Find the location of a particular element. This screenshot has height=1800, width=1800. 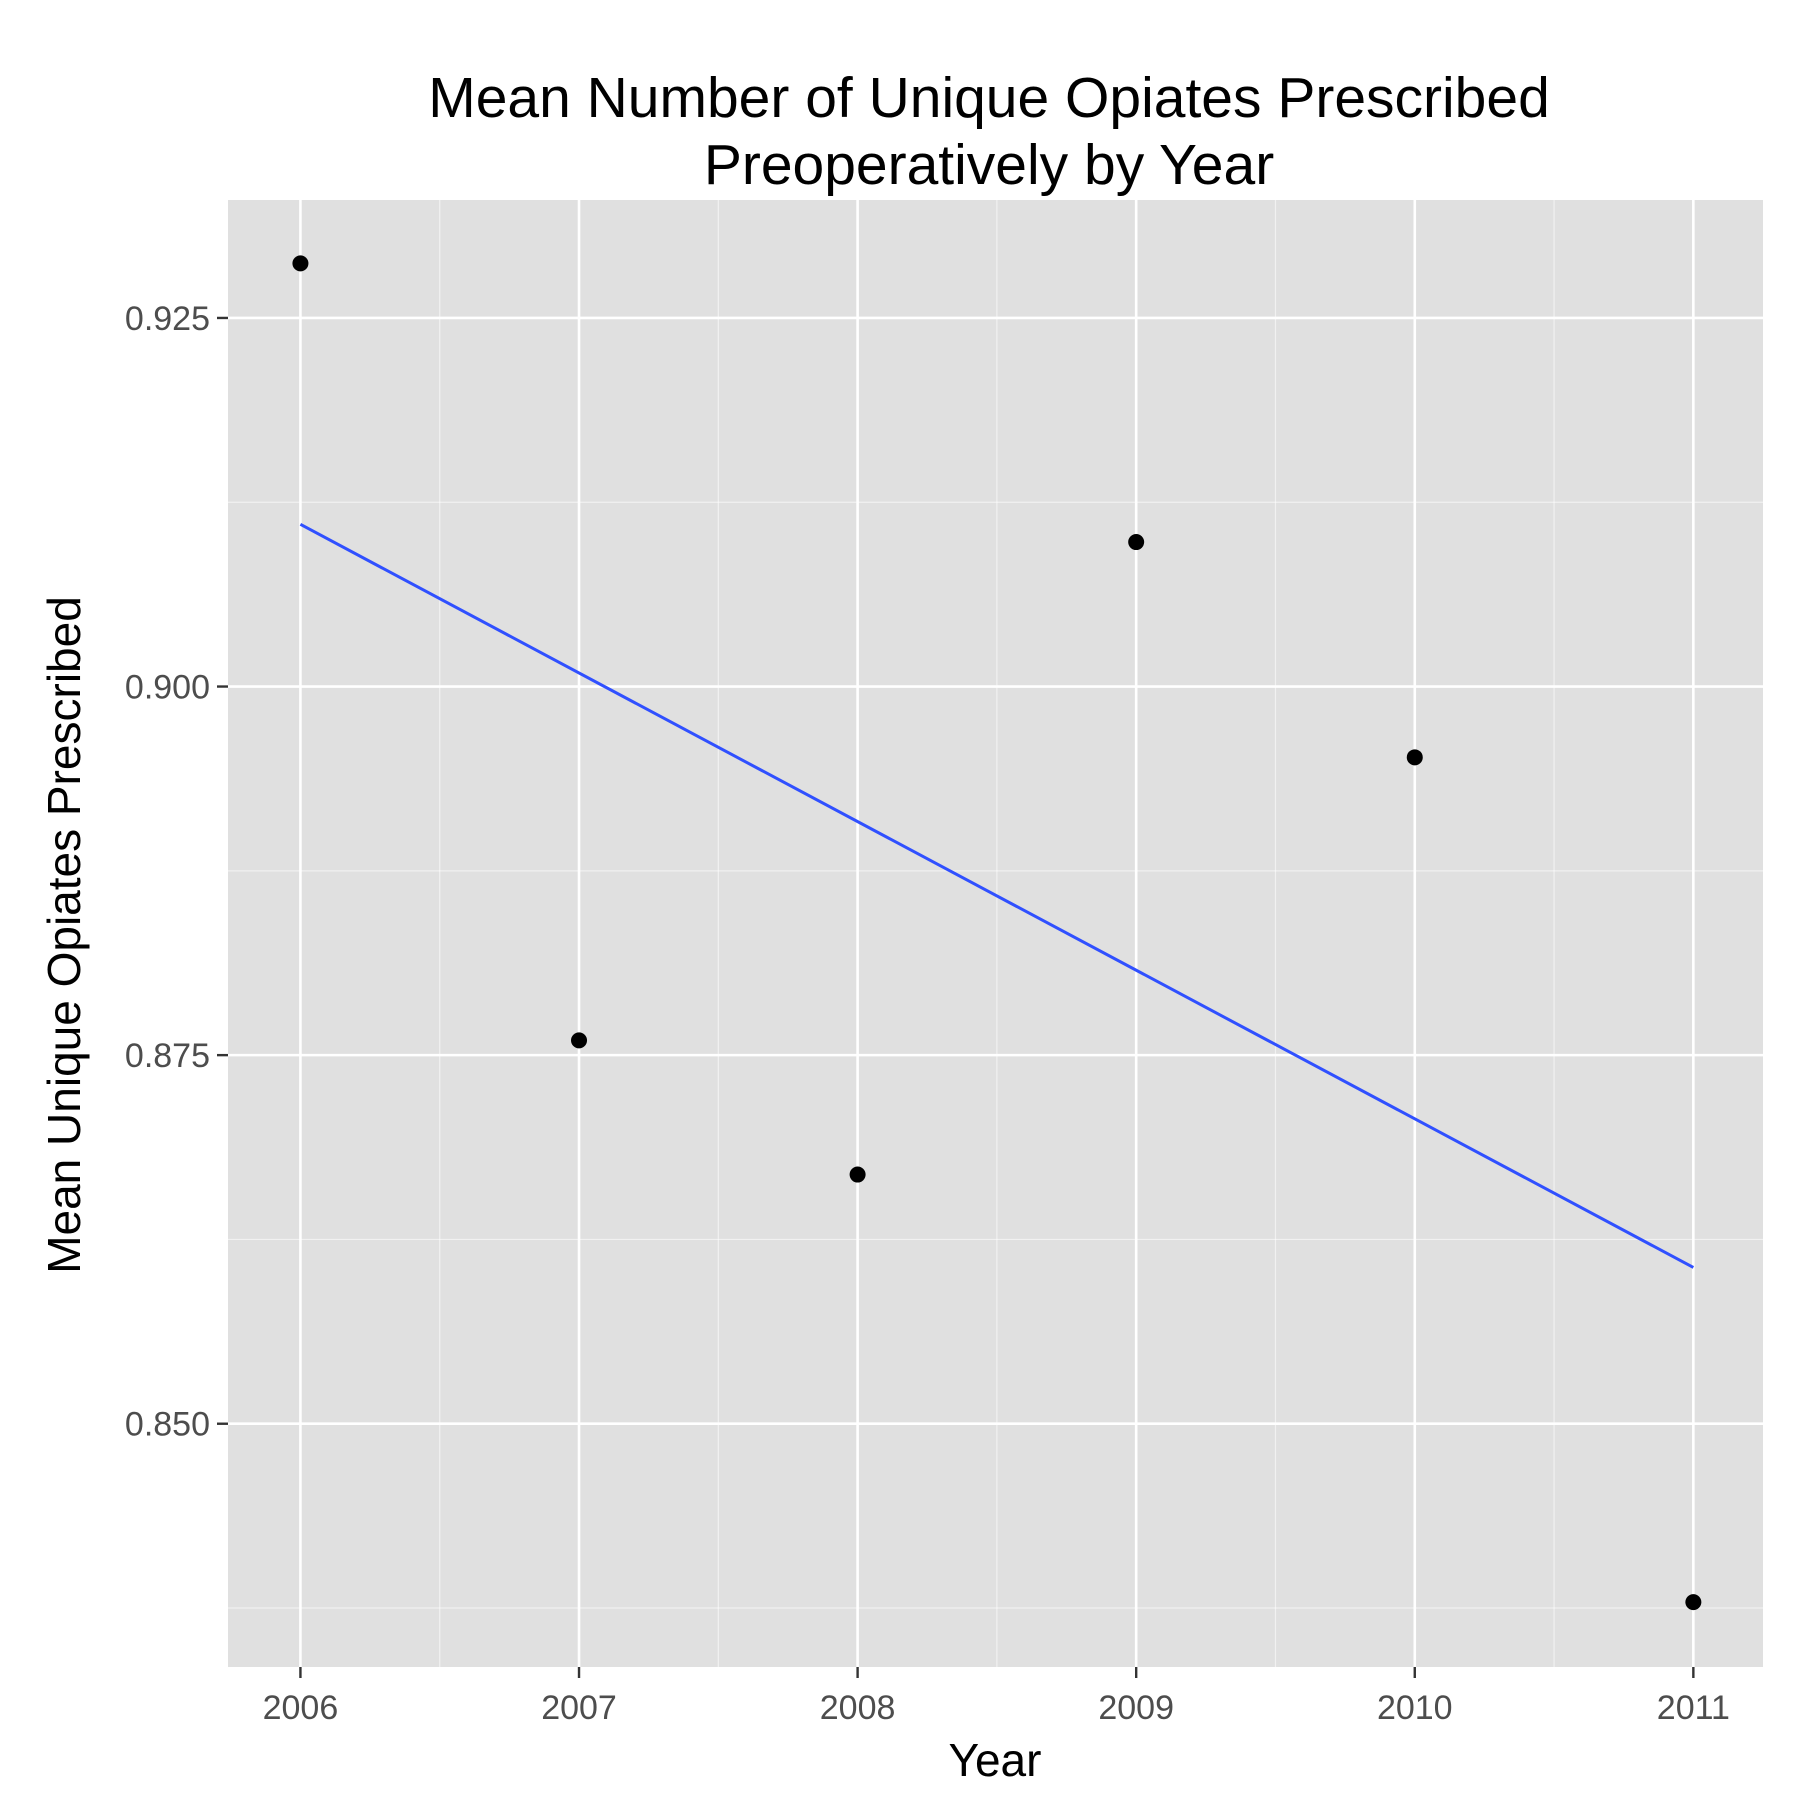

x-axis-title: Year is located at coordinates (995, 1760).